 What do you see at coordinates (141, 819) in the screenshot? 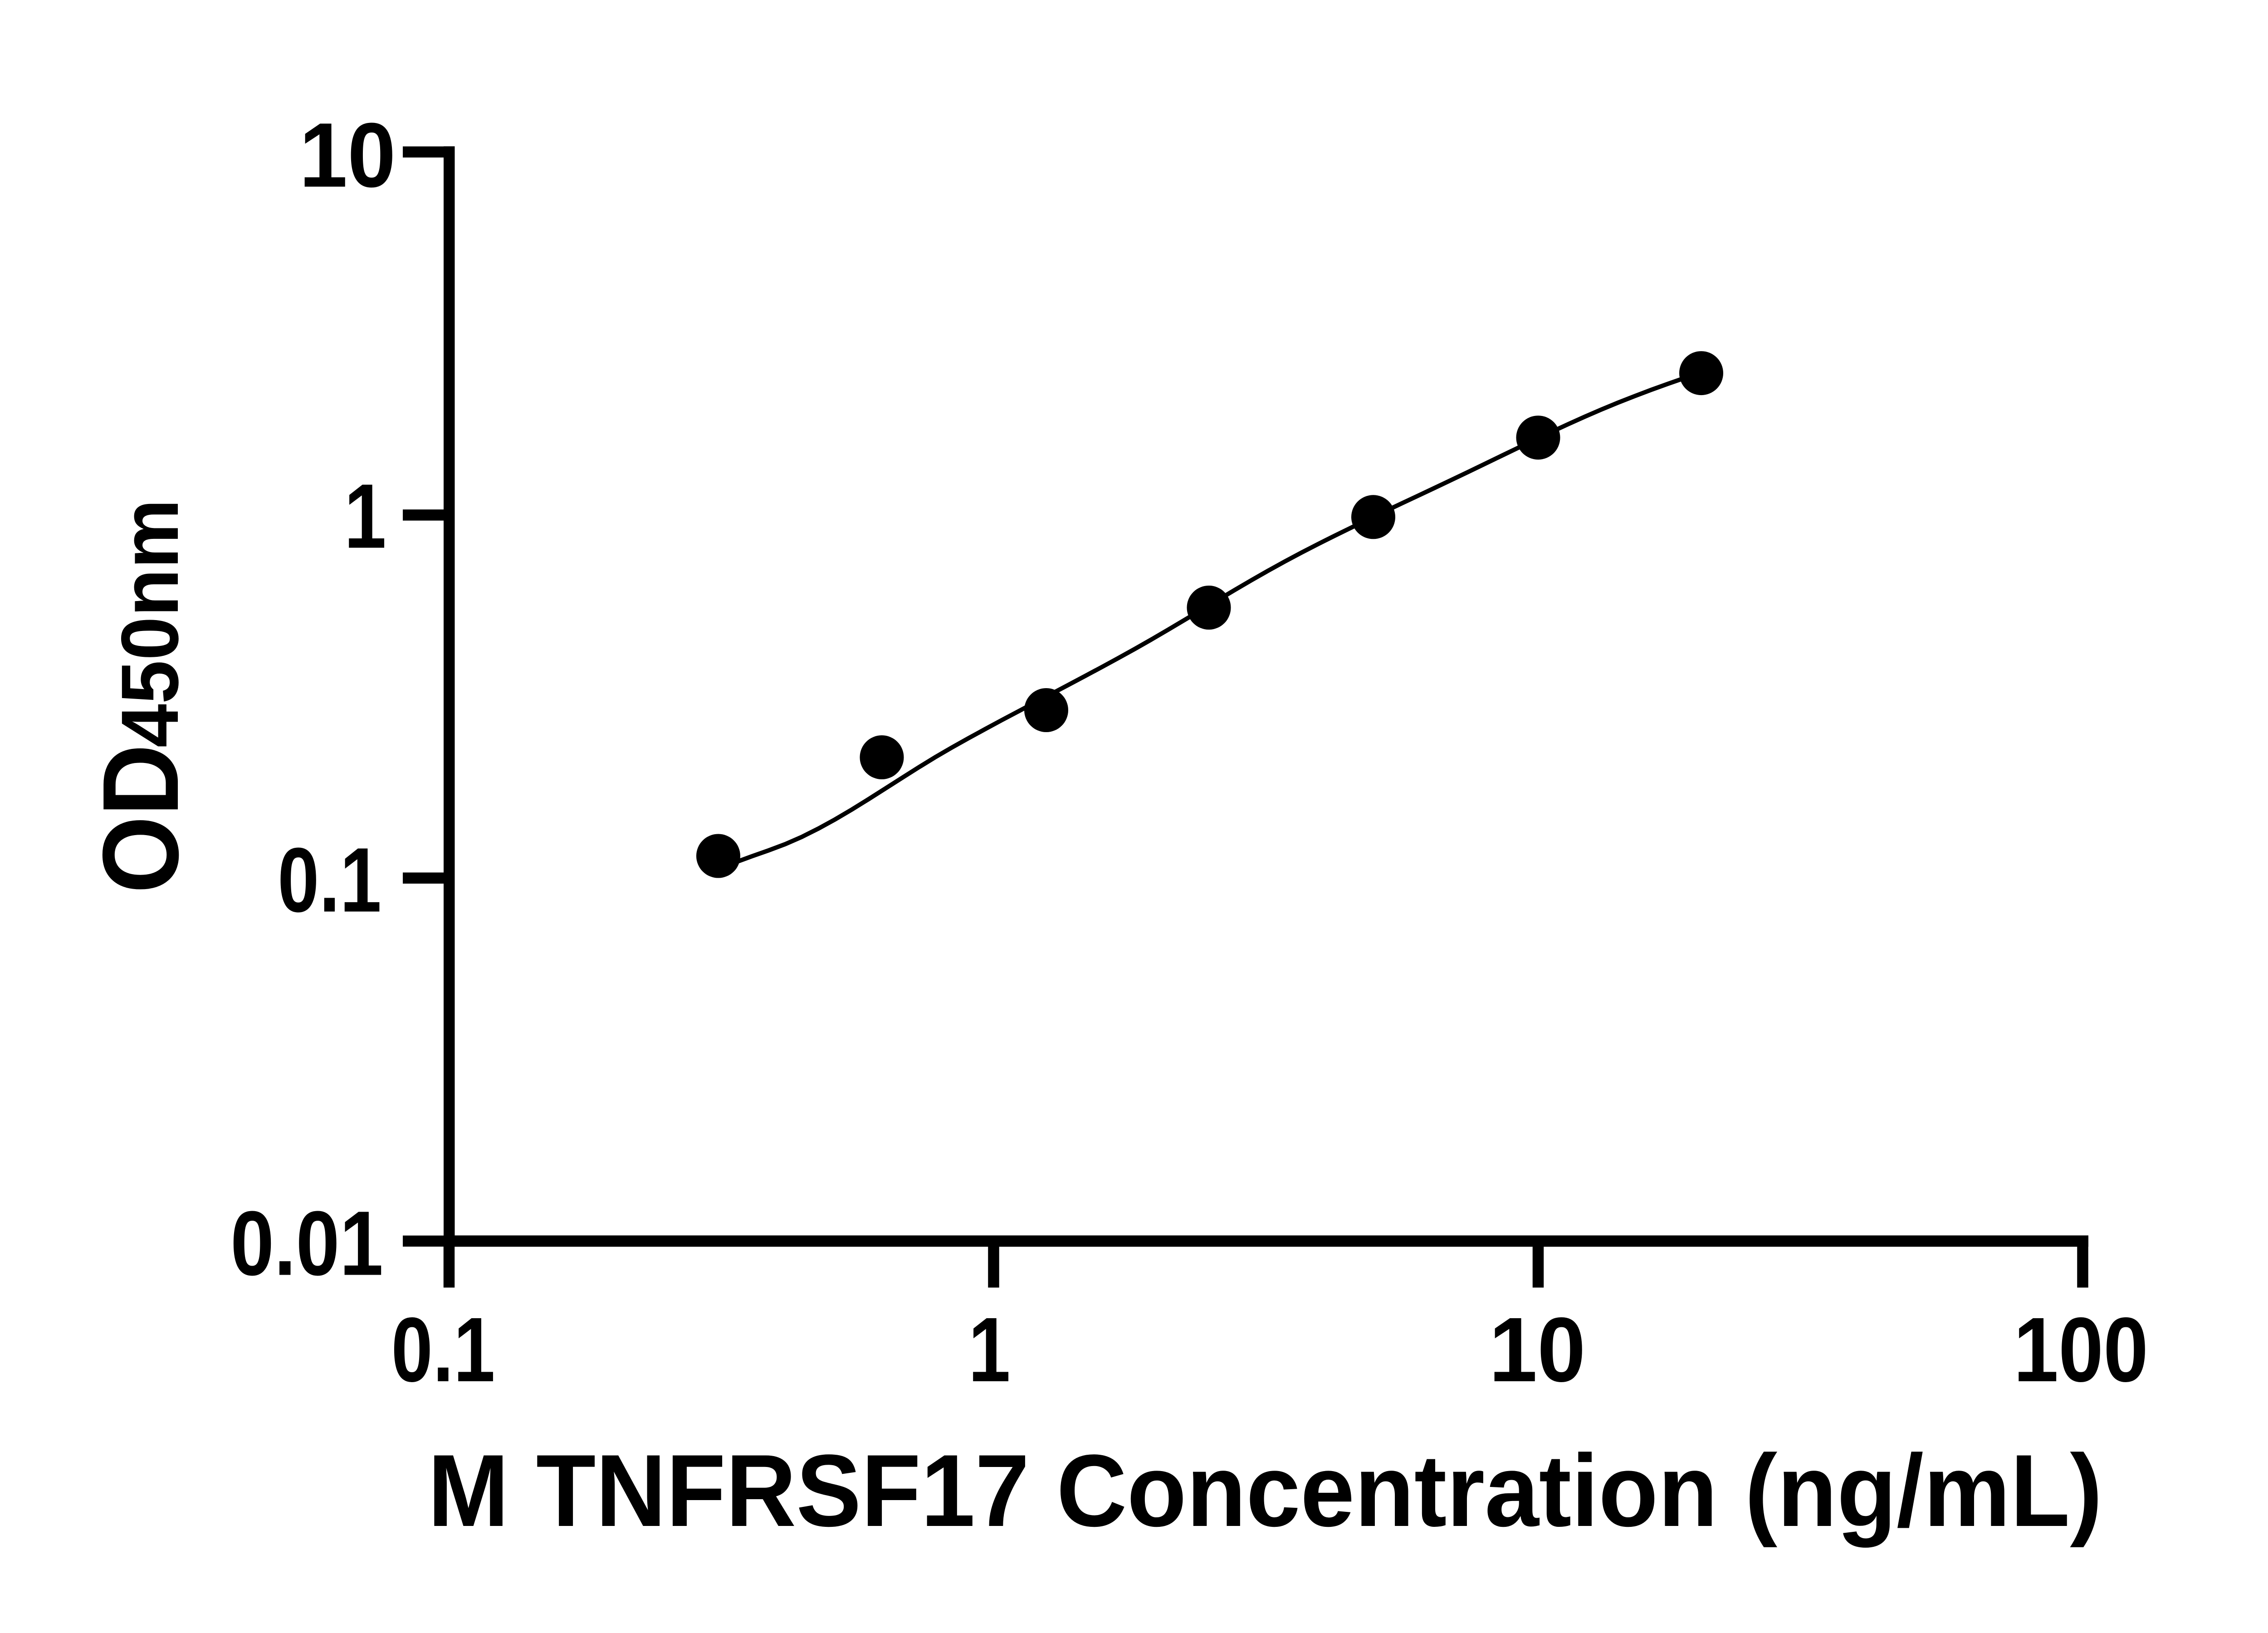
I see `svg-text: OD` at bounding box center [141, 819].